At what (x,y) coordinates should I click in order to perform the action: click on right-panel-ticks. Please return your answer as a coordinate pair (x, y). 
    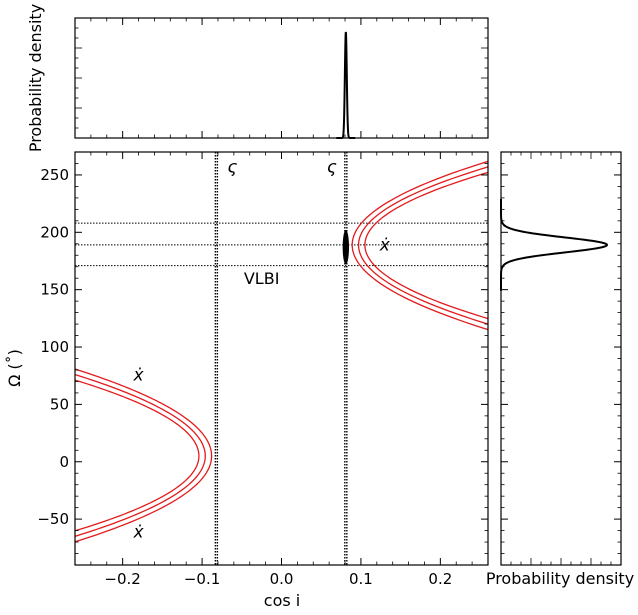
    Looking at the image, I should click on (561, 358).